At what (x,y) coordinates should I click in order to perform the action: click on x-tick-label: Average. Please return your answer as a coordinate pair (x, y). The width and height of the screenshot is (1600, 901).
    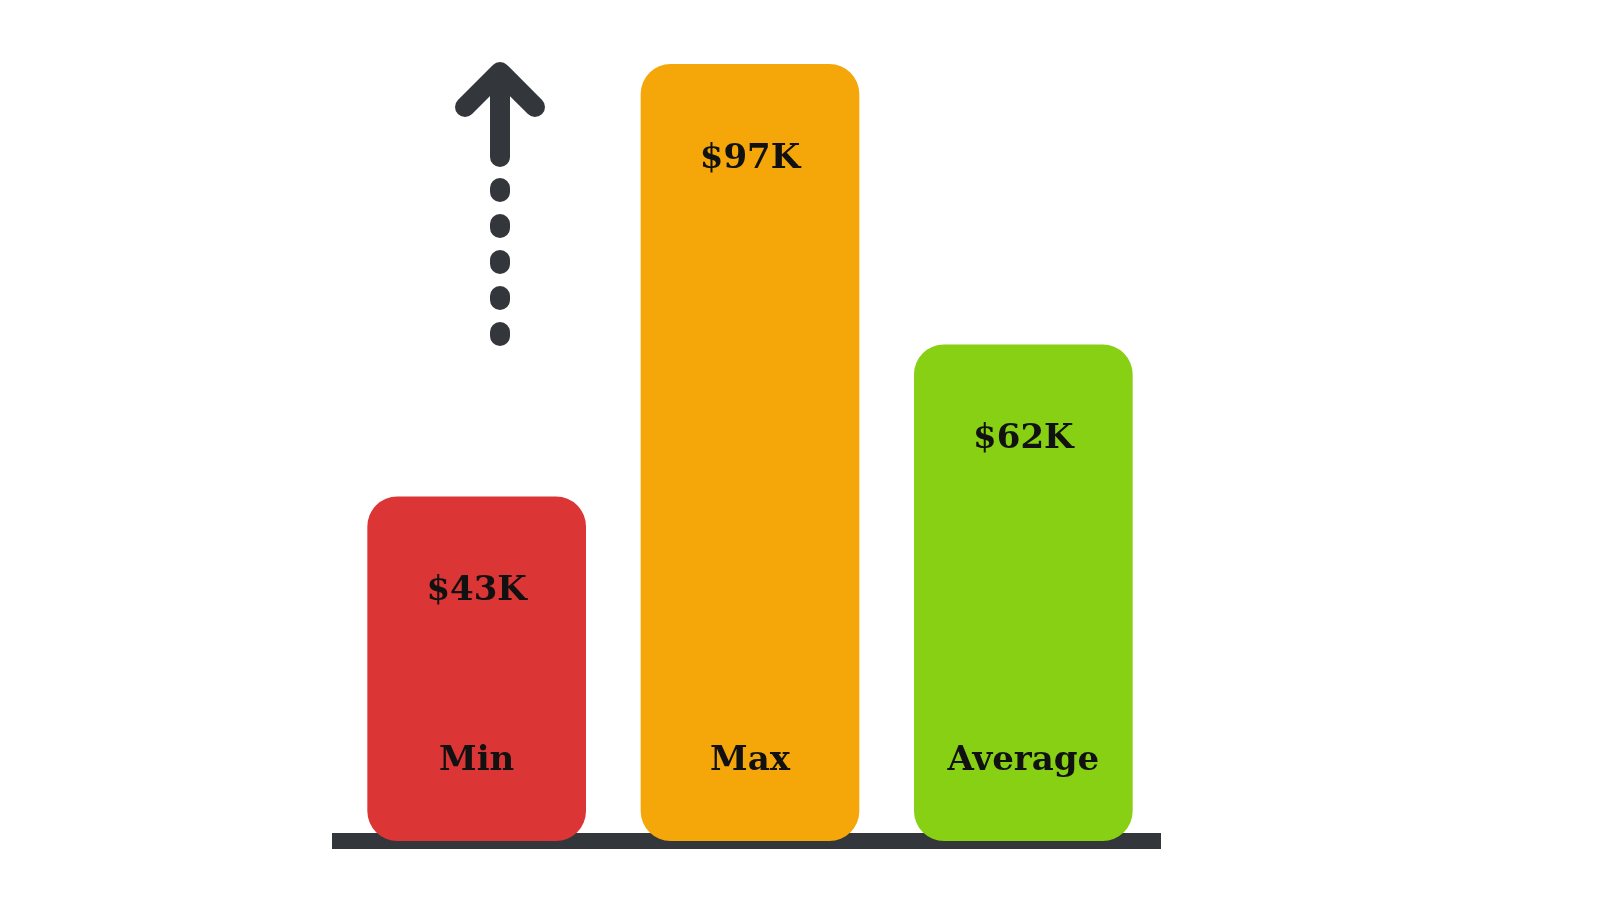
    Looking at the image, I should click on (1023, 757).